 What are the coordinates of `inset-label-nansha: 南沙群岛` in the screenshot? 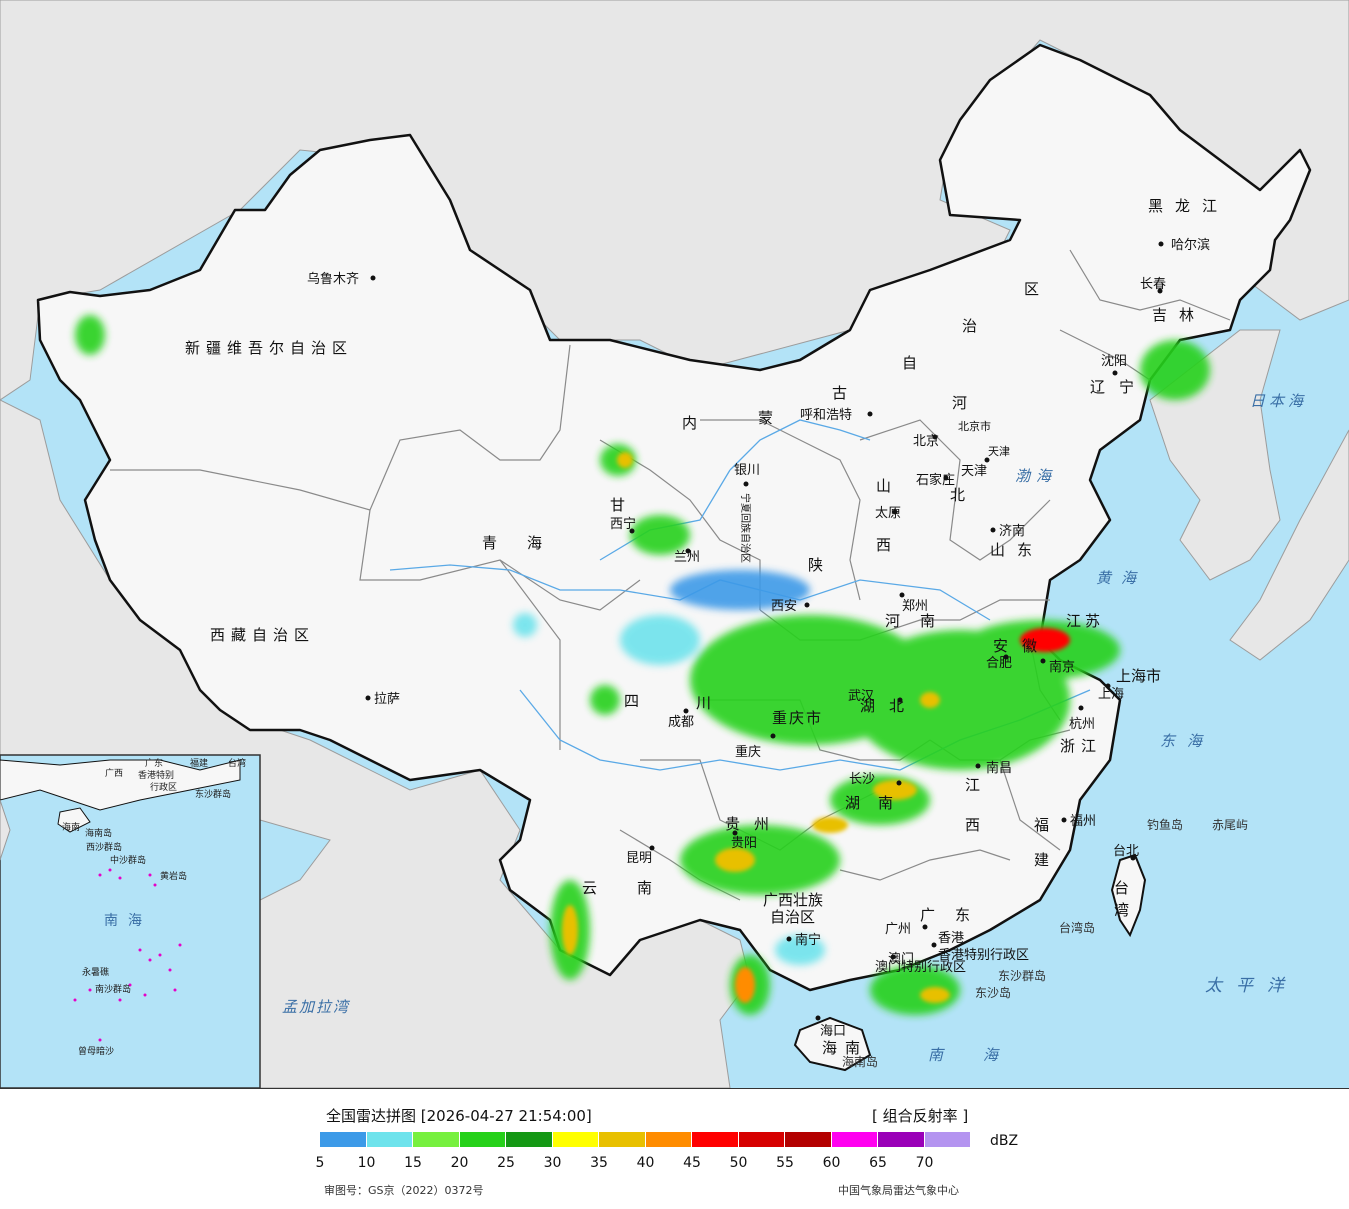 It's located at (113, 989).